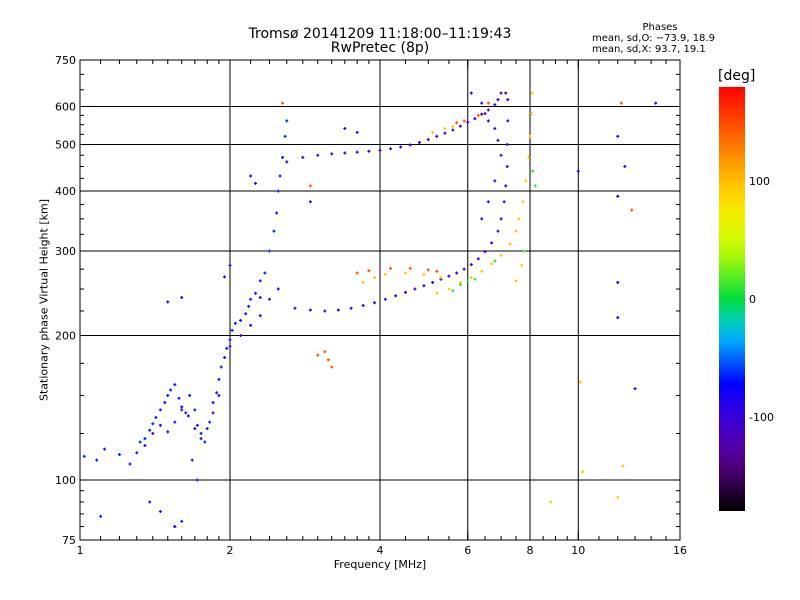  I want to click on colorbar, so click(732, 299).